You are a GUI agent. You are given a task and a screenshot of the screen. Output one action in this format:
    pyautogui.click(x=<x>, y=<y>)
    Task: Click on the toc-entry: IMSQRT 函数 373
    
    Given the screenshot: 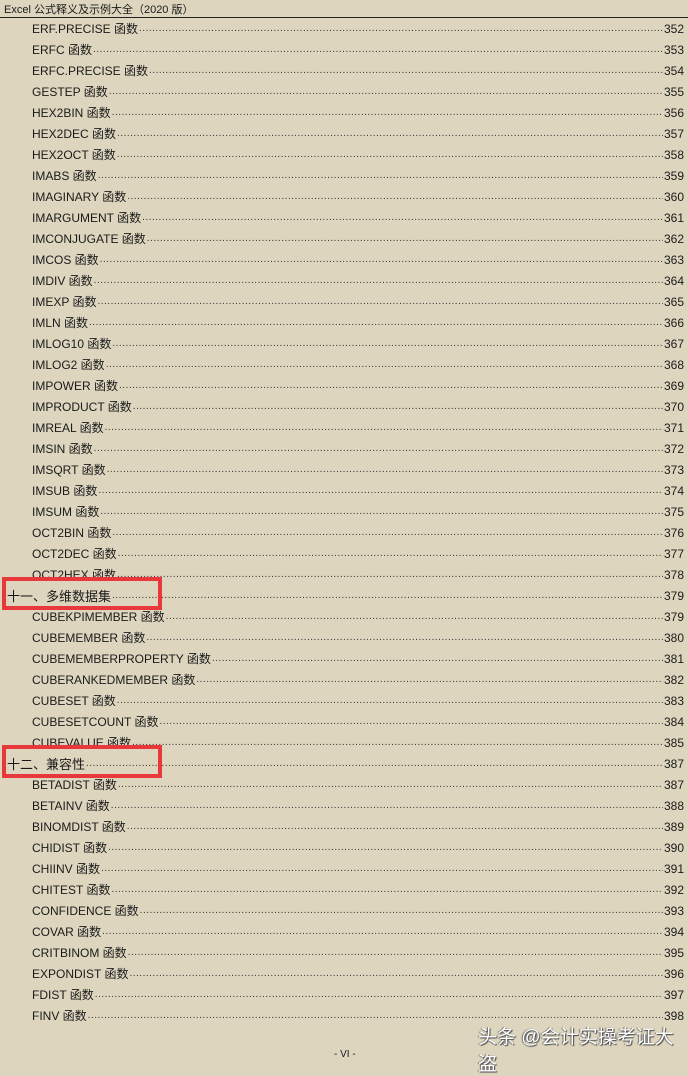 What is the action you would take?
    pyautogui.click(x=342, y=469)
    